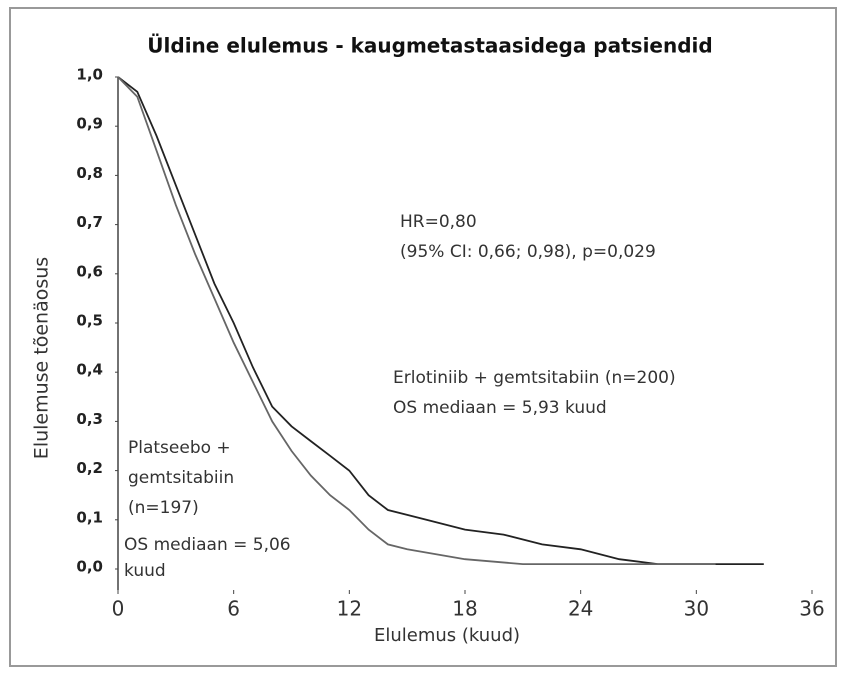 This screenshot has height=673, width=841. Describe the element at coordinates (89, 468) in the screenshot. I see `y-tick-label: 0,2` at that location.